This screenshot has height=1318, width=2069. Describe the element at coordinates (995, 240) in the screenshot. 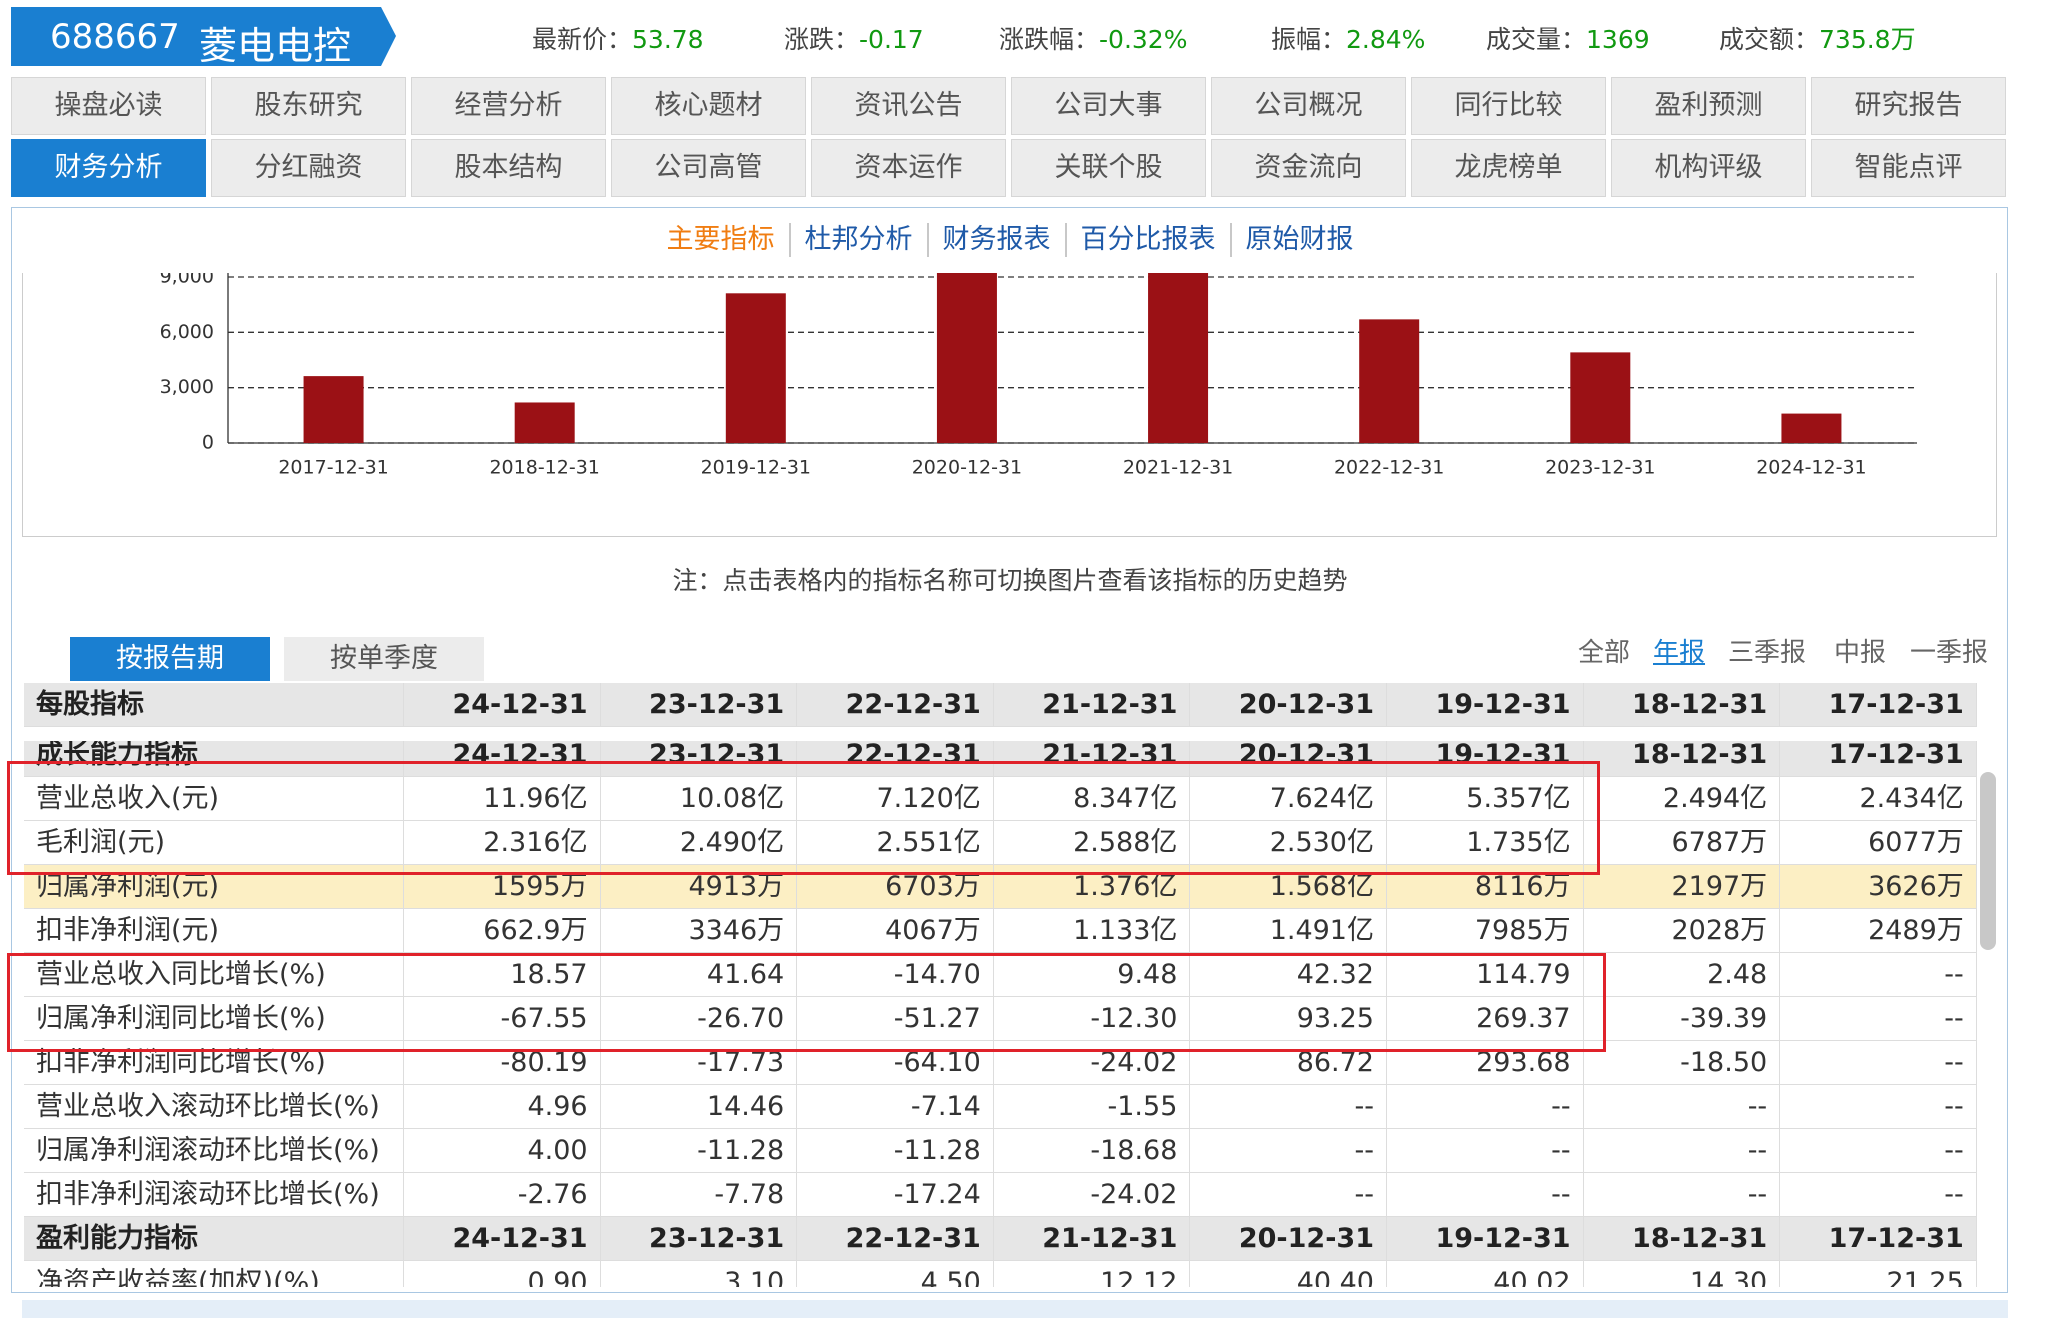

I see `subtab: 财务报表` at that location.